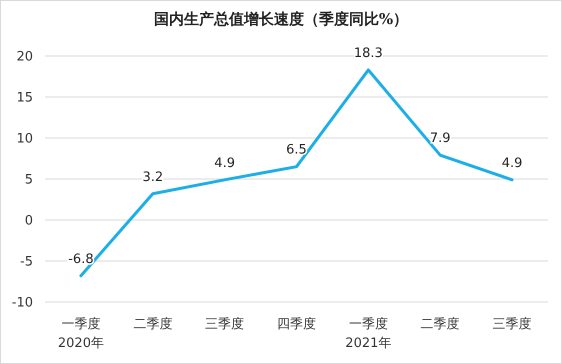 This screenshot has width=562, height=364. Describe the element at coordinates (296, 324) in the screenshot. I see `x-tick-label: 四季度` at that location.